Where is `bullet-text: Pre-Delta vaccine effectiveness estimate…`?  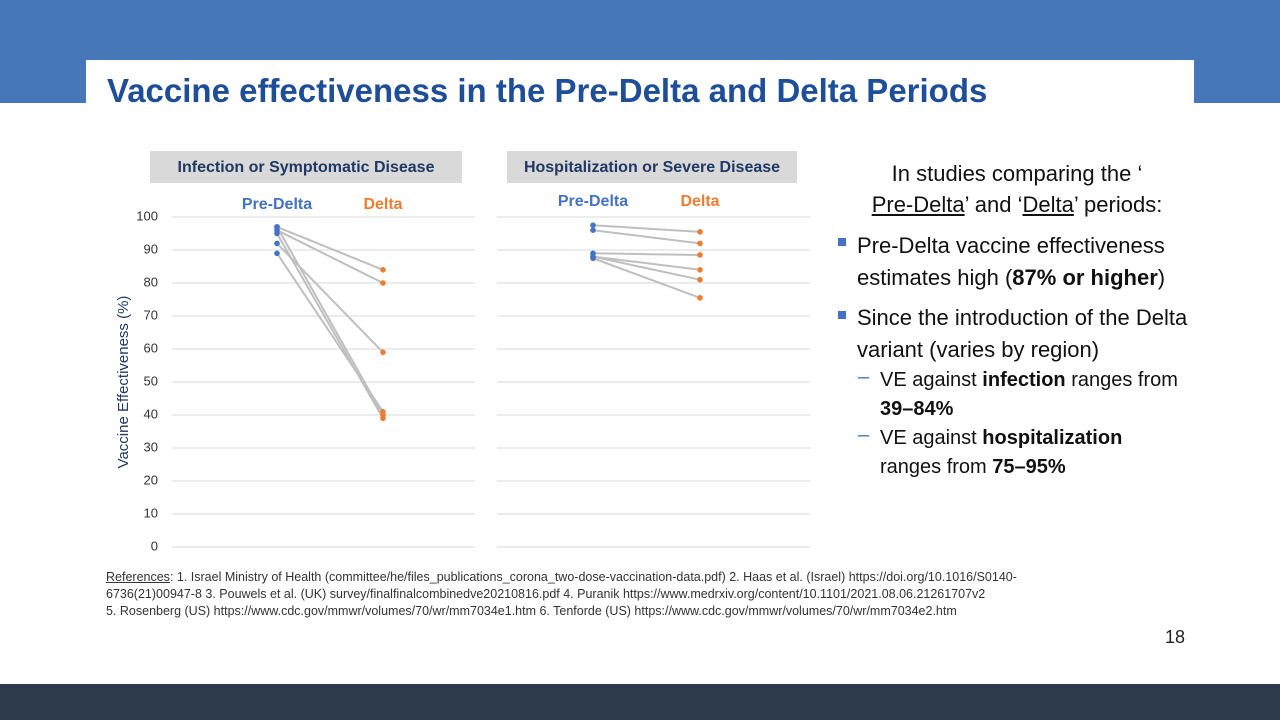 bullet-text: Pre-Delta vaccine effectiveness estimate… is located at coordinates (1011, 261).